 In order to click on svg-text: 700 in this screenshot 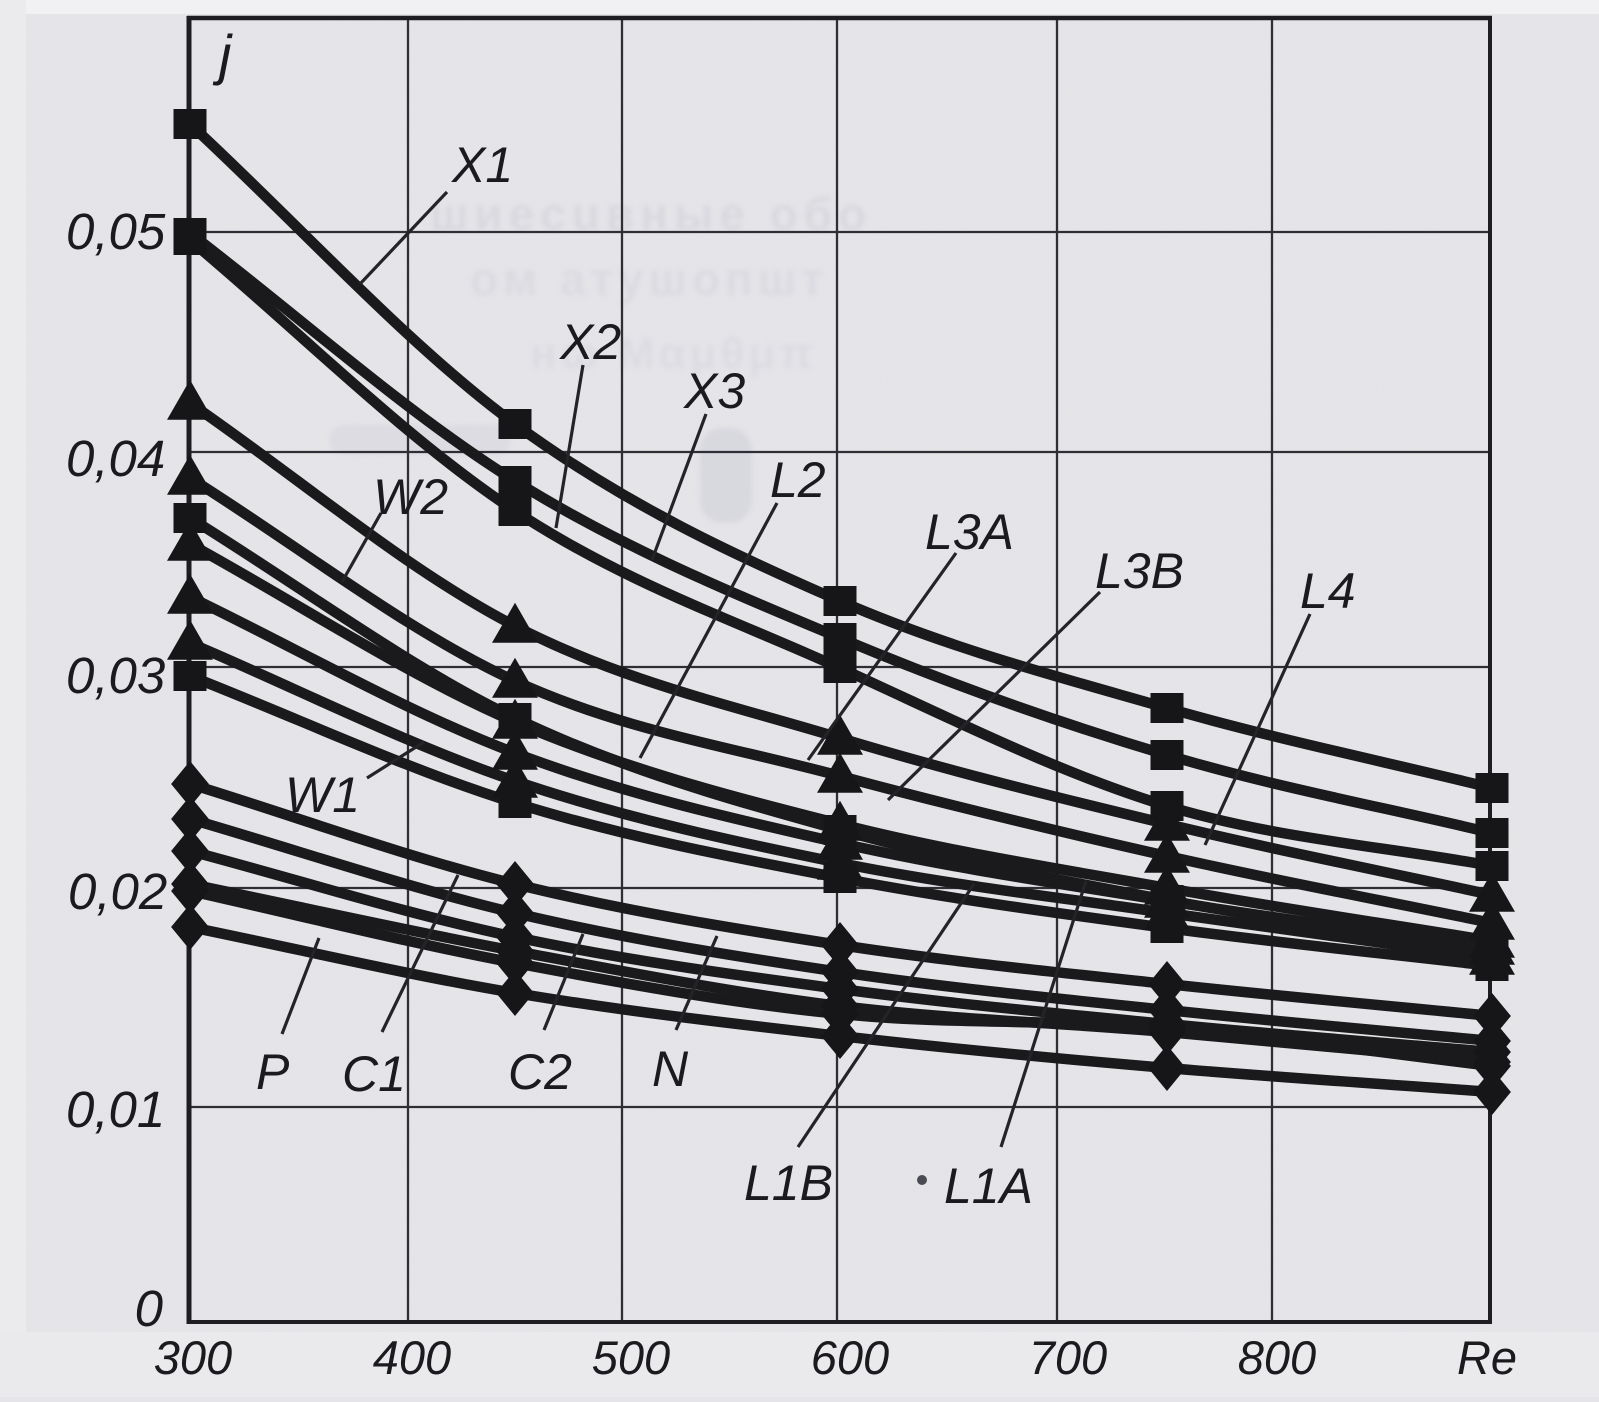, I will do `click(1068, 1357)`.